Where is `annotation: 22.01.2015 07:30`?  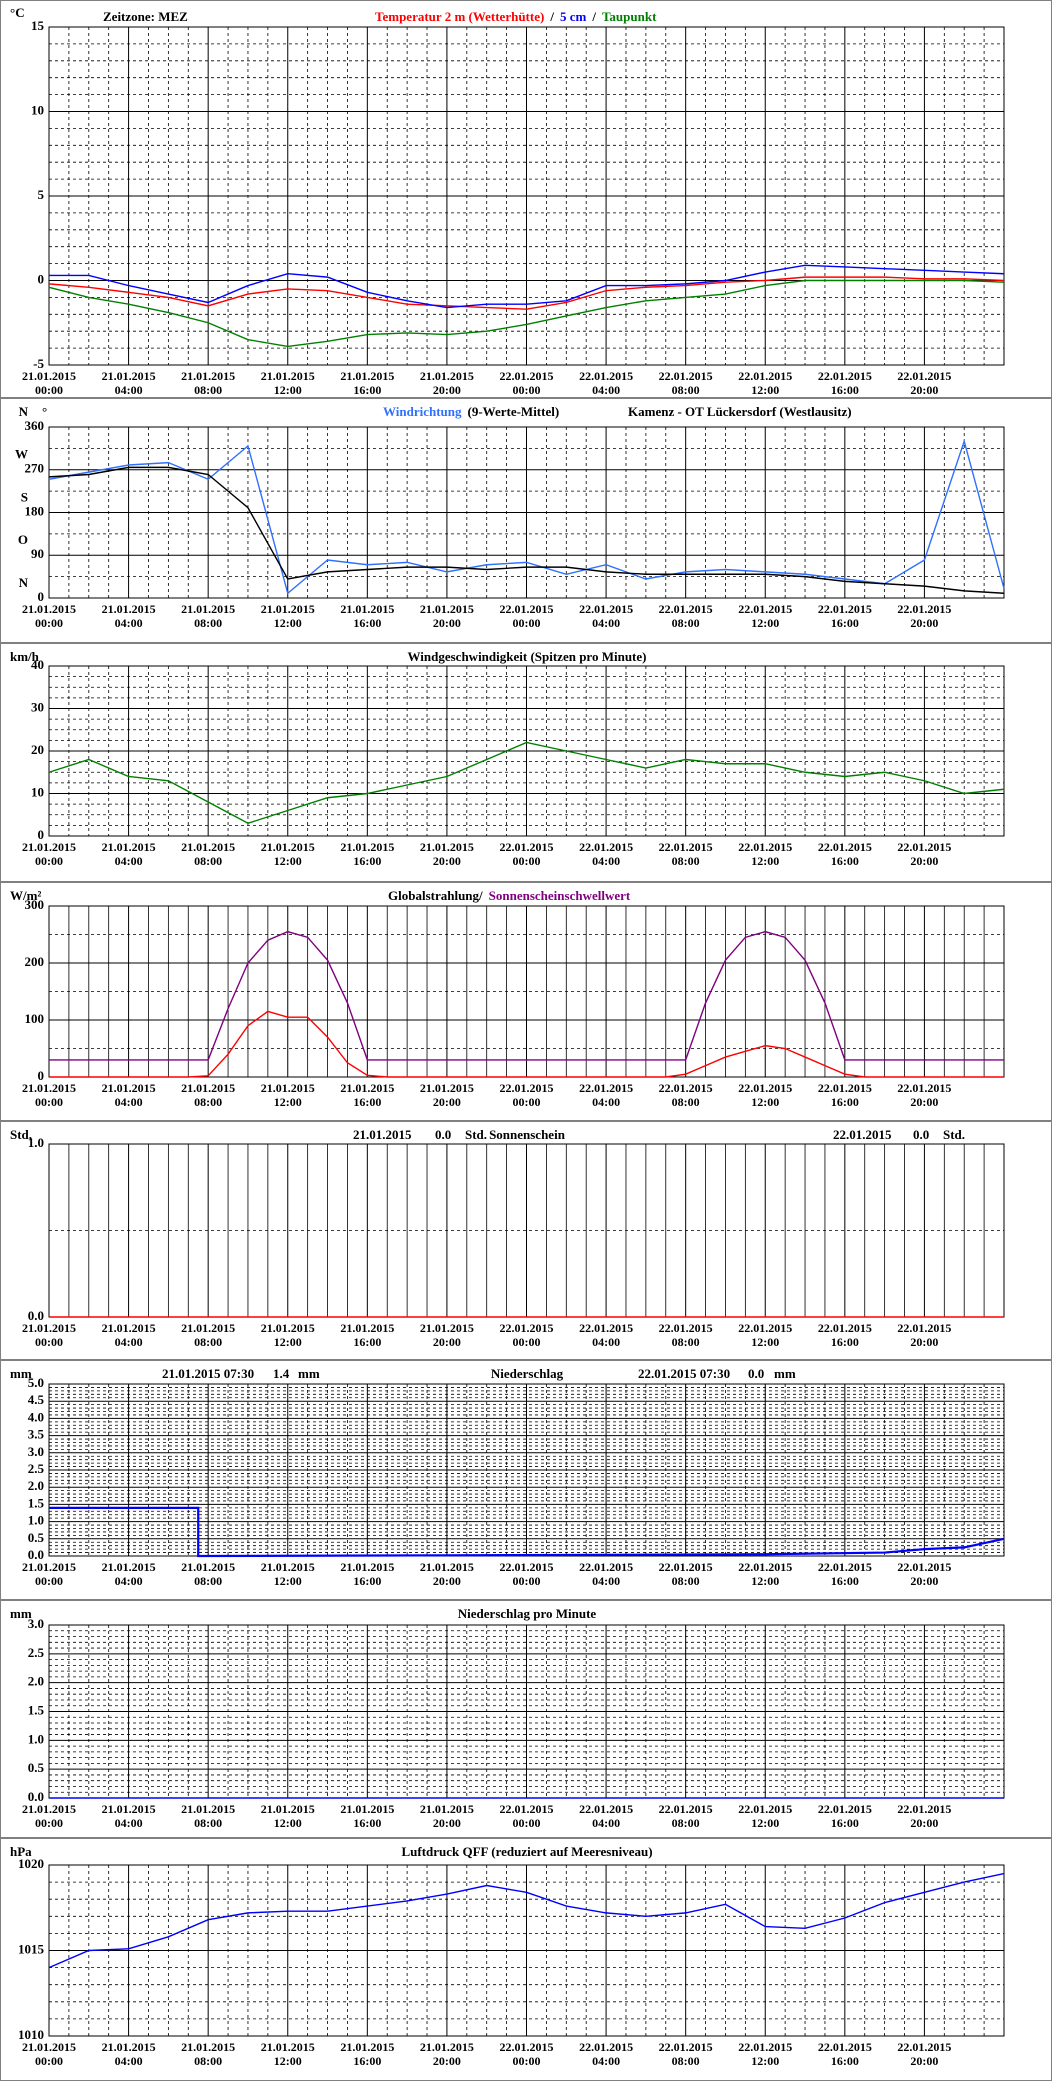 annotation: 22.01.2015 07:30 is located at coordinates (684, 1373).